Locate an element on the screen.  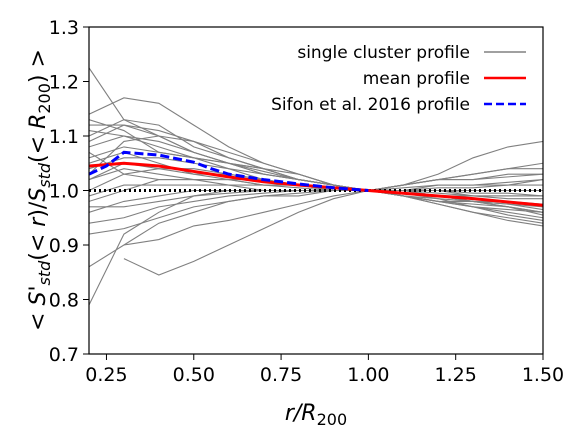
y-tick-label: 1.3 is located at coordinates (64, 28).